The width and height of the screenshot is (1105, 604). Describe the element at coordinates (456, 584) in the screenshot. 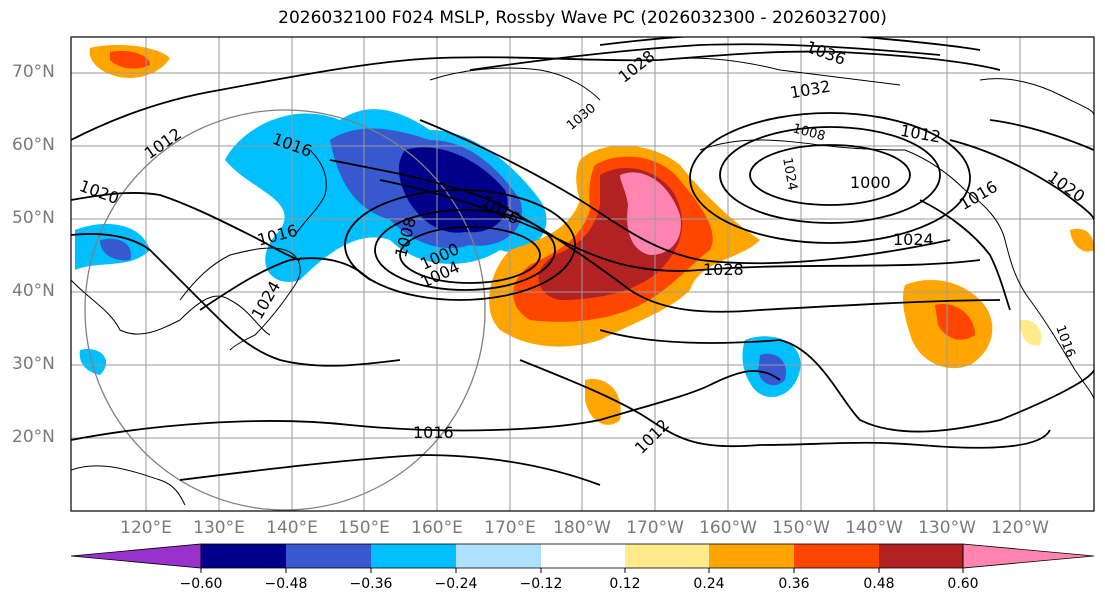

I see `colorbar-tick-label: −0.24` at that location.